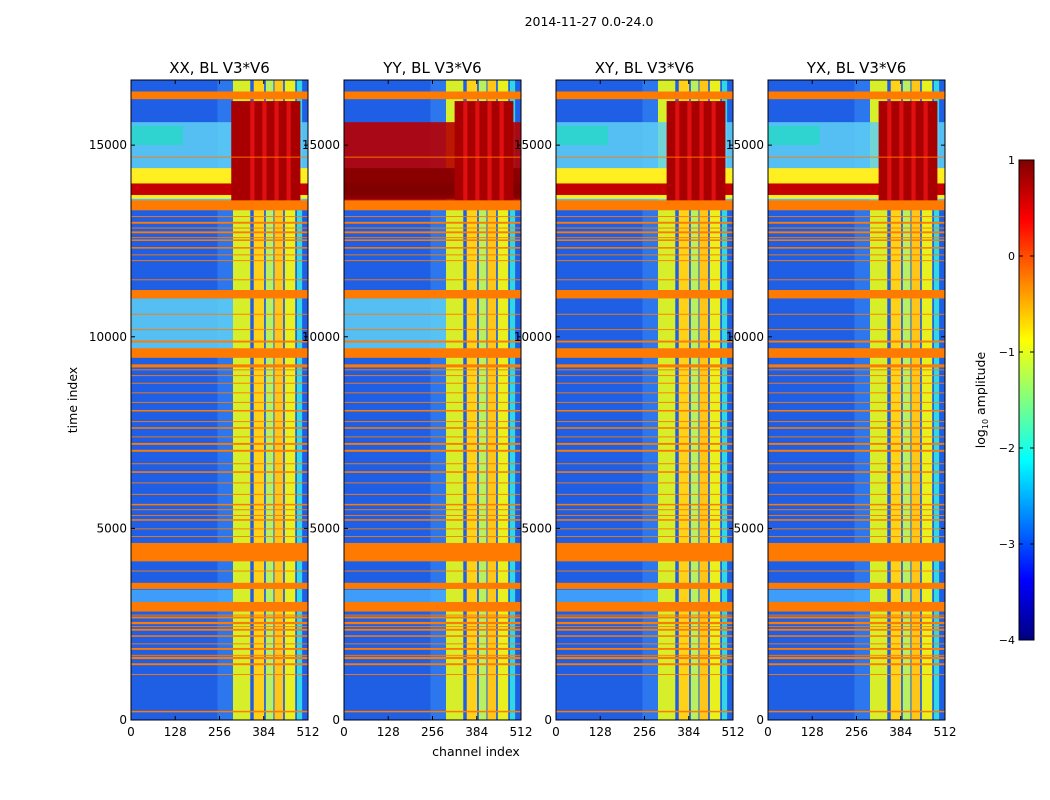 Image resolution: width=1050 pixels, height=800 pixels. I want to click on panel-title: YX, BL V3*V6, so click(856, 68).